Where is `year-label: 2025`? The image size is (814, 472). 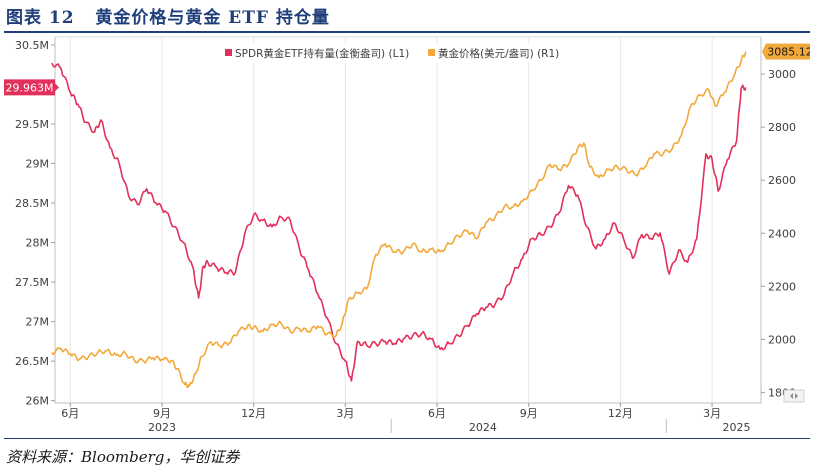 year-label: 2025 is located at coordinates (737, 427).